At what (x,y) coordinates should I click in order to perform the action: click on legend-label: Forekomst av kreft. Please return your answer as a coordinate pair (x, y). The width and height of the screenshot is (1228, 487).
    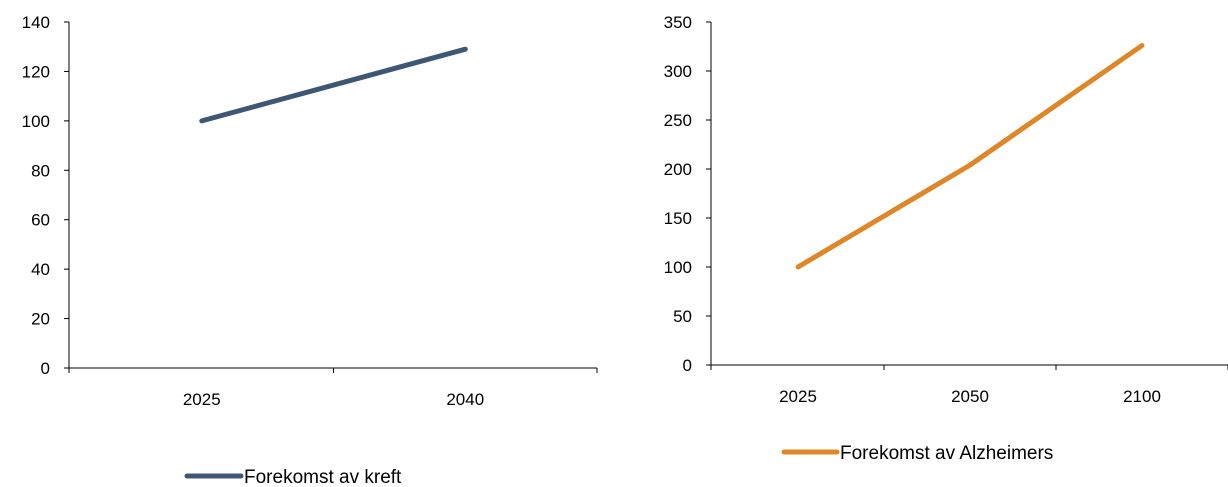
    Looking at the image, I should click on (323, 477).